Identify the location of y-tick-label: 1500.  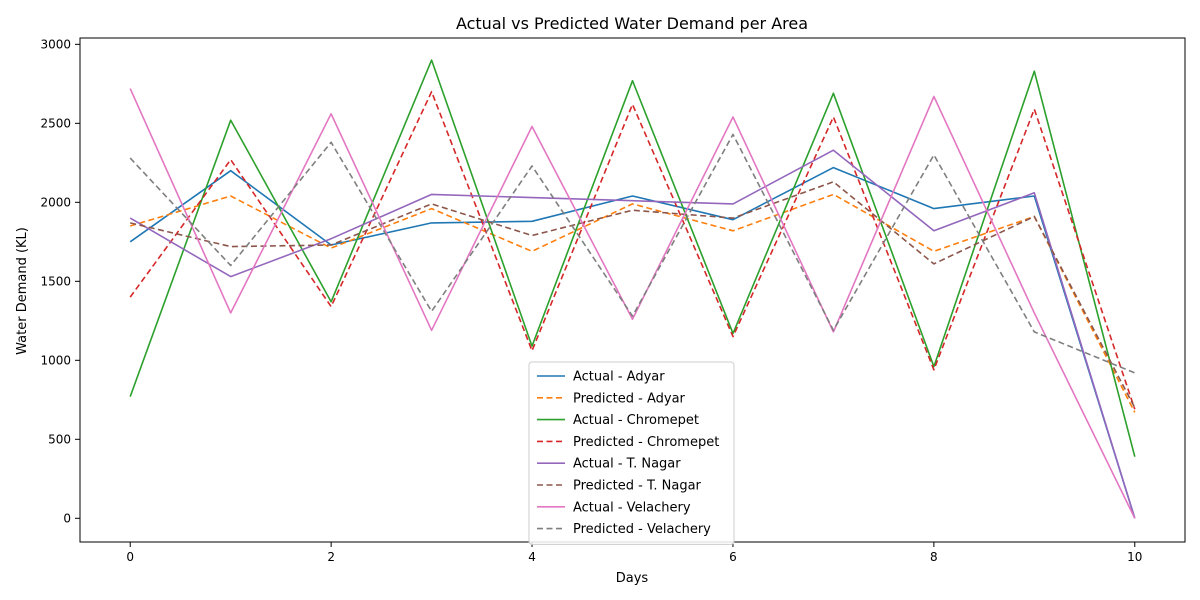
(55, 281).